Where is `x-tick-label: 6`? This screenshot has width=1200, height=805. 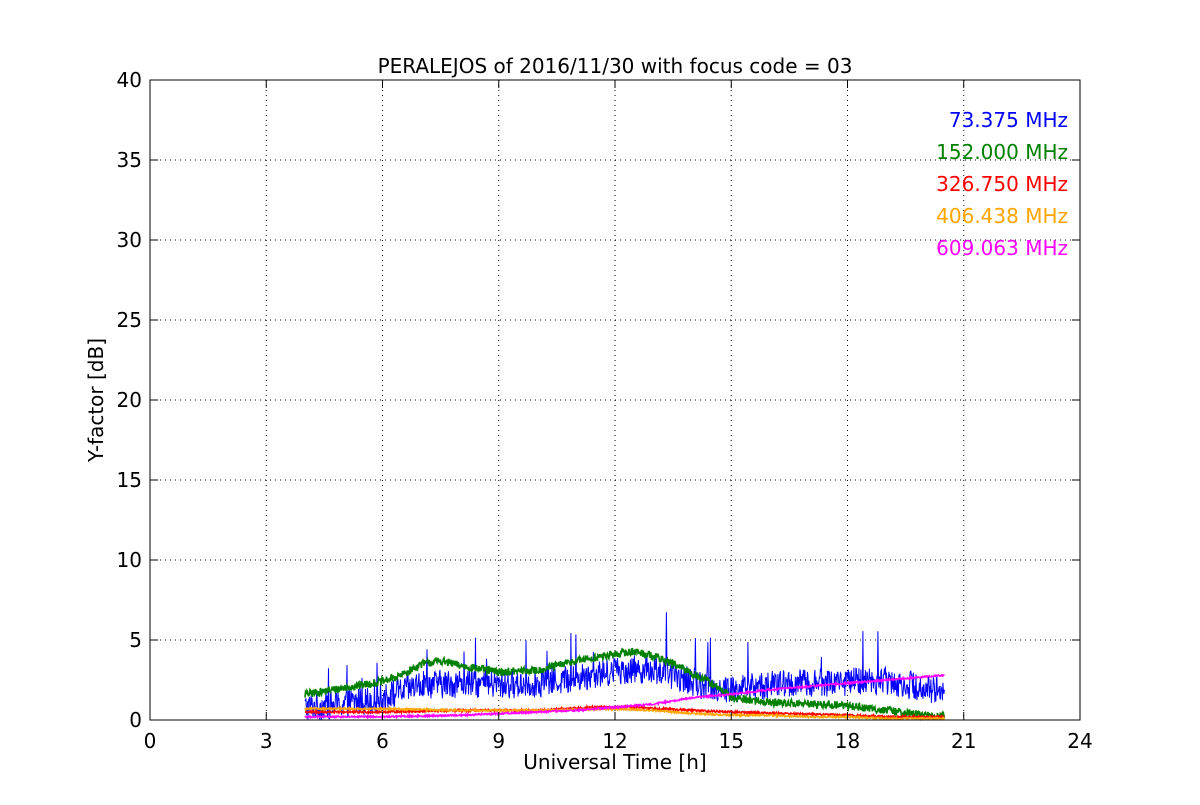
x-tick-label: 6 is located at coordinates (382, 741).